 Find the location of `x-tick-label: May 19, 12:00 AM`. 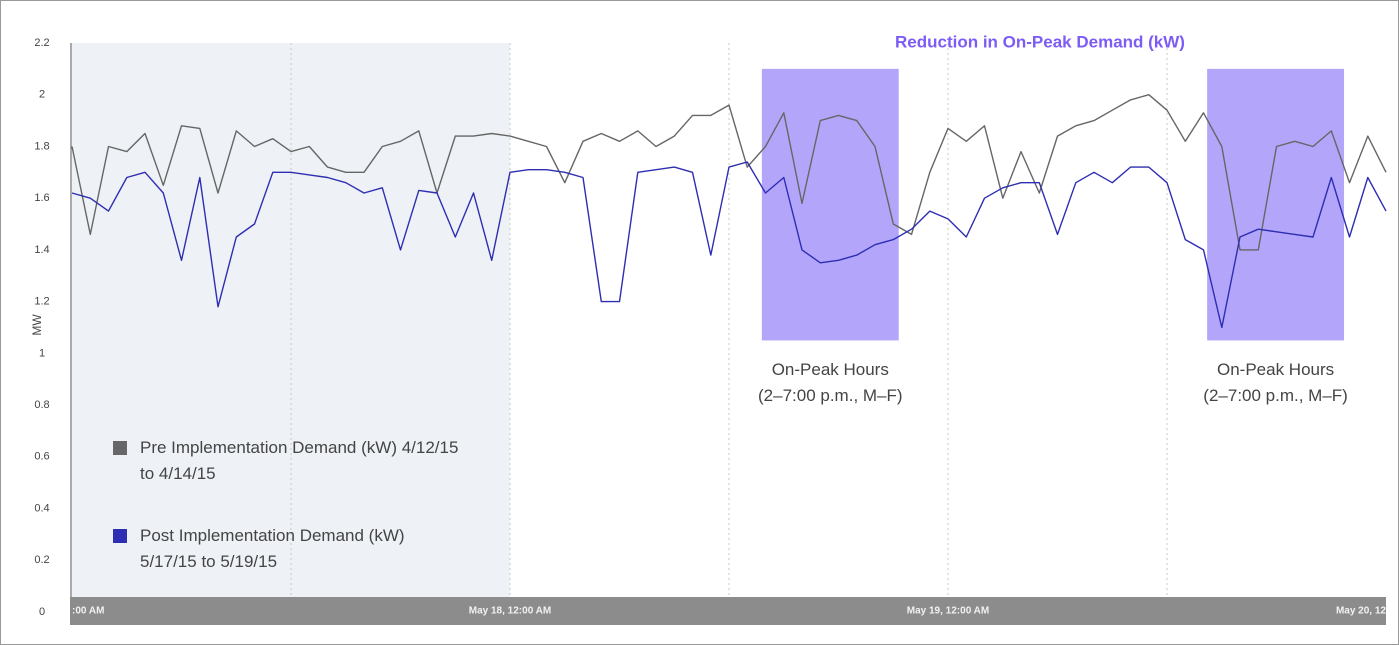

x-tick-label: May 19, 12:00 AM is located at coordinates (948, 611).